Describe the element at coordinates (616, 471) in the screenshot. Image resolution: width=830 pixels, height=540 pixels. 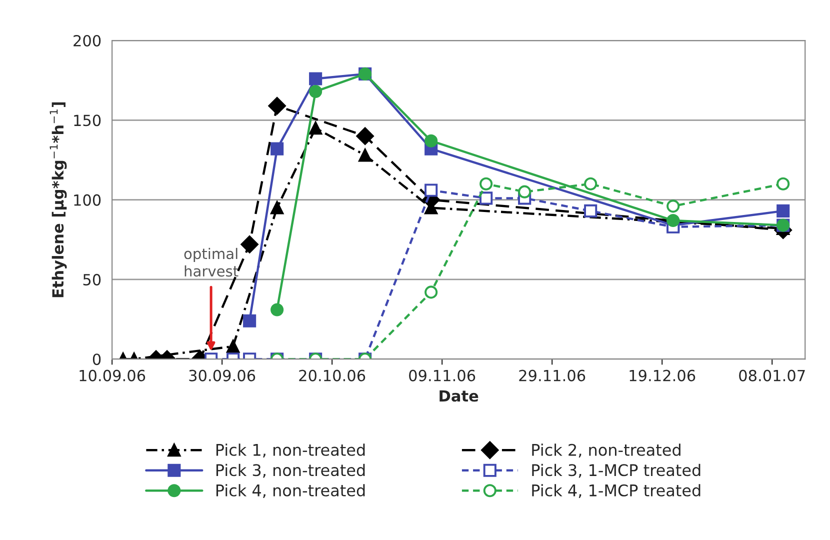
I see `legend-label: Pick 3, 1-MCP treated` at that location.